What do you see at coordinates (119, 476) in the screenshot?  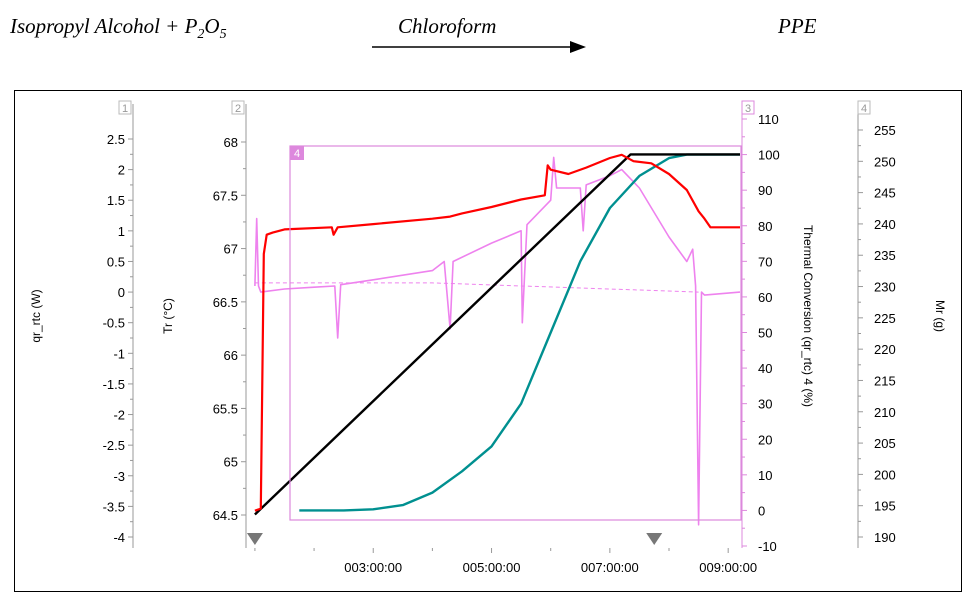 I see `y-tick-label-1: -3` at bounding box center [119, 476].